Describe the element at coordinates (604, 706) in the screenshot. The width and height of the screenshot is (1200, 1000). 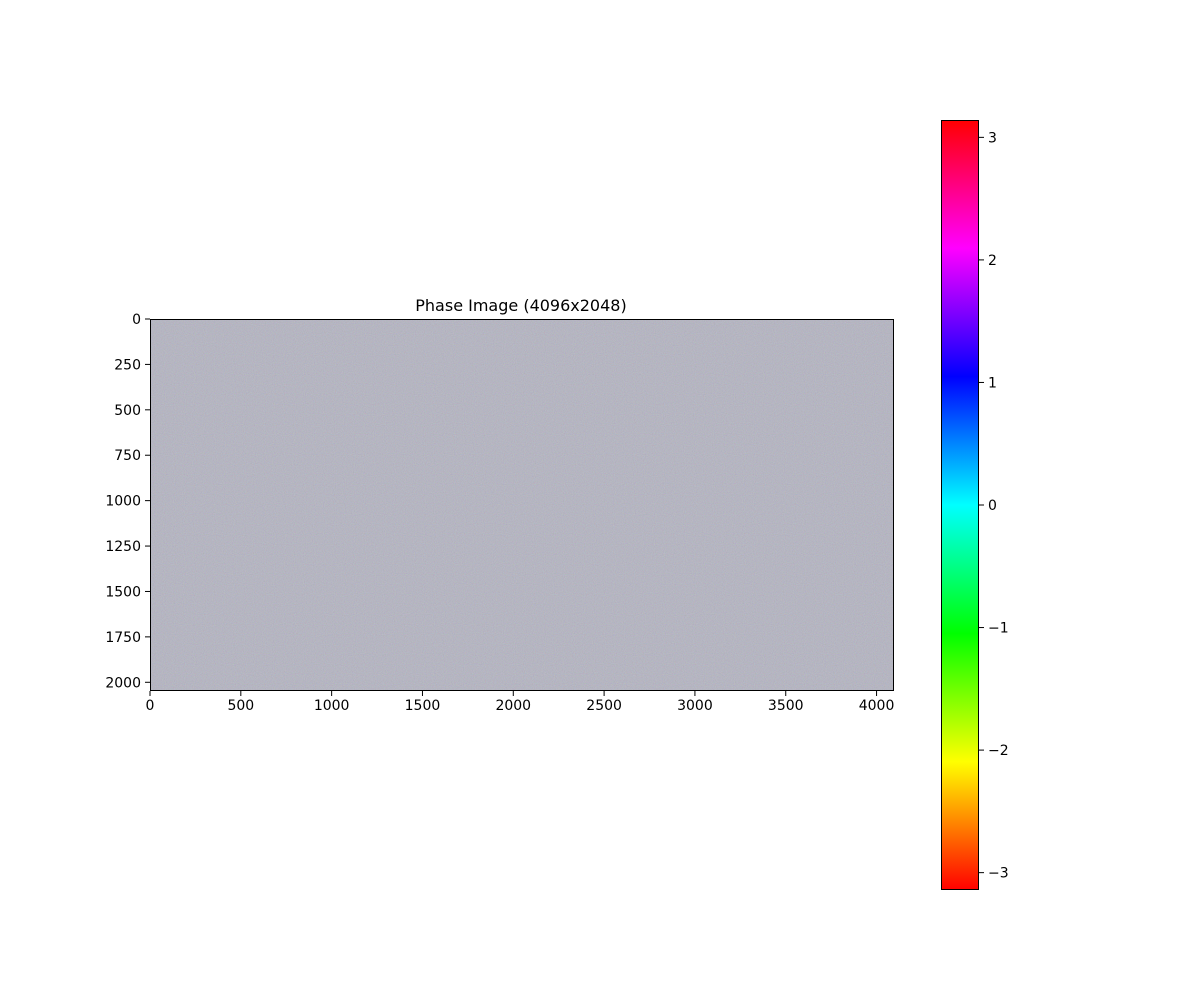
I see `x-tick-label: 2500` at that location.